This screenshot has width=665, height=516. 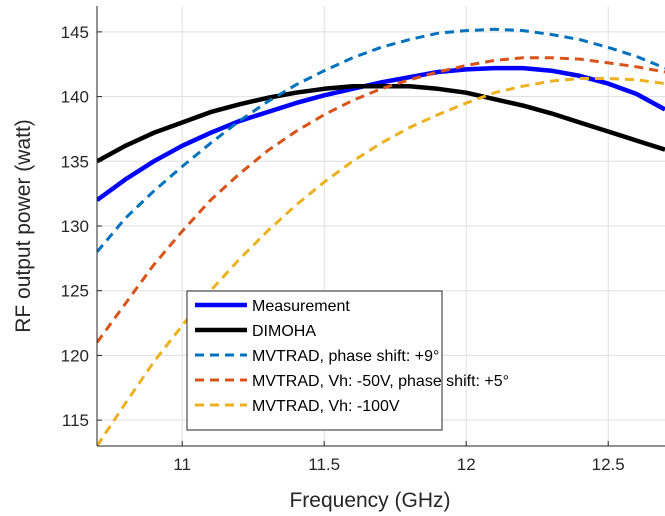 What do you see at coordinates (608, 464) in the screenshot?
I see `x-tick-label: 12.5` at bounding box center [608, 464].